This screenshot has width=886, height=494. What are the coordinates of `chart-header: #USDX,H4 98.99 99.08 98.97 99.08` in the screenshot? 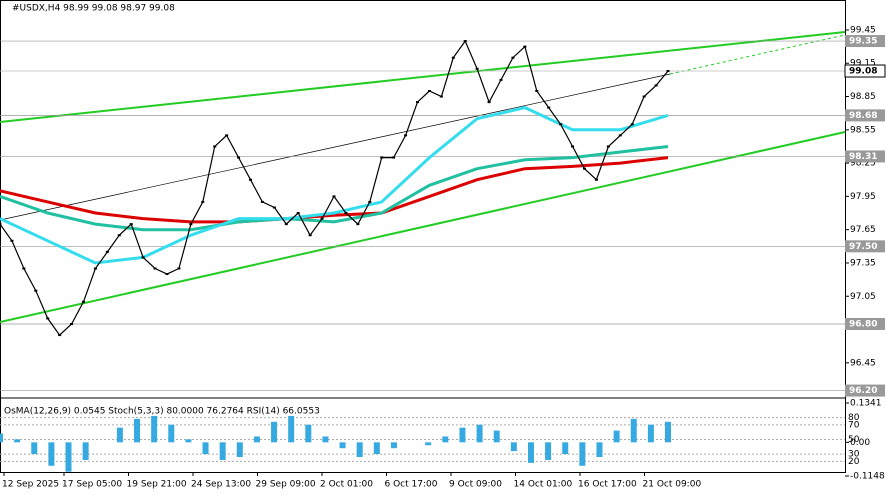 It's located at (93, 9).